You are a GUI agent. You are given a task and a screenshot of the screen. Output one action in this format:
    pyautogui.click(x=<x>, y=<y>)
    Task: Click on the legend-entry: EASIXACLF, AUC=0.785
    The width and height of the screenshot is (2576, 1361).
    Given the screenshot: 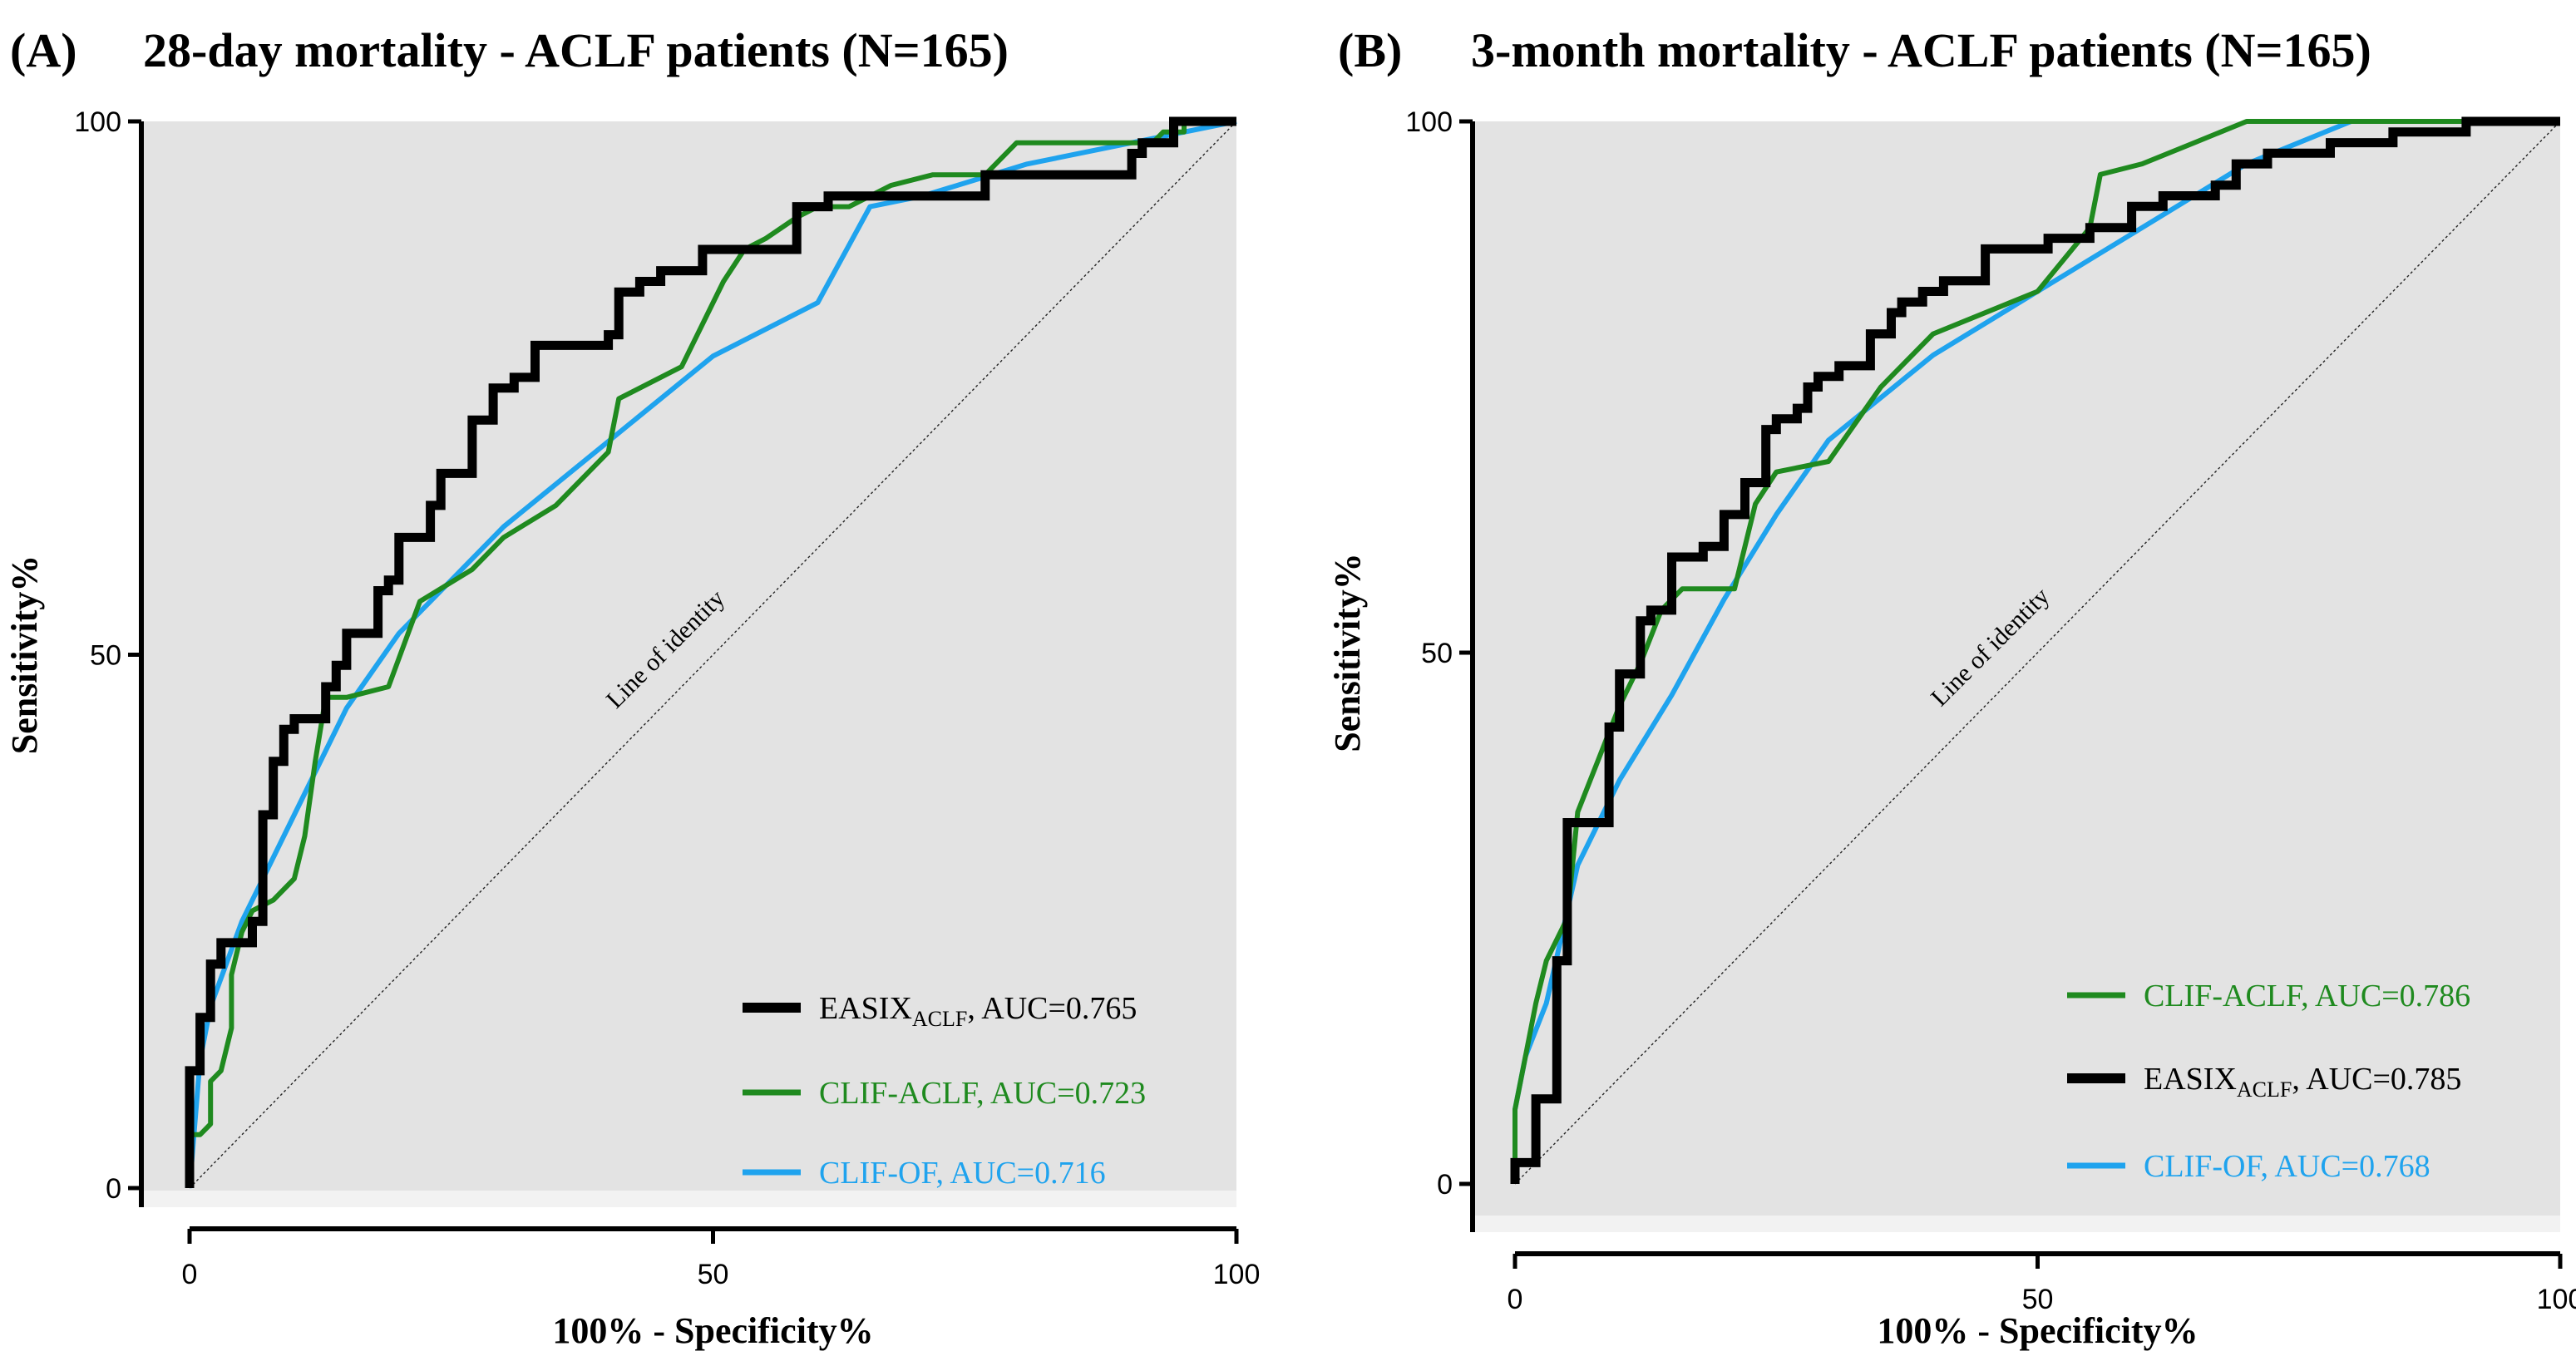 What is the action you would take?
    pyautogui.click(x=2302, y=1082)
    